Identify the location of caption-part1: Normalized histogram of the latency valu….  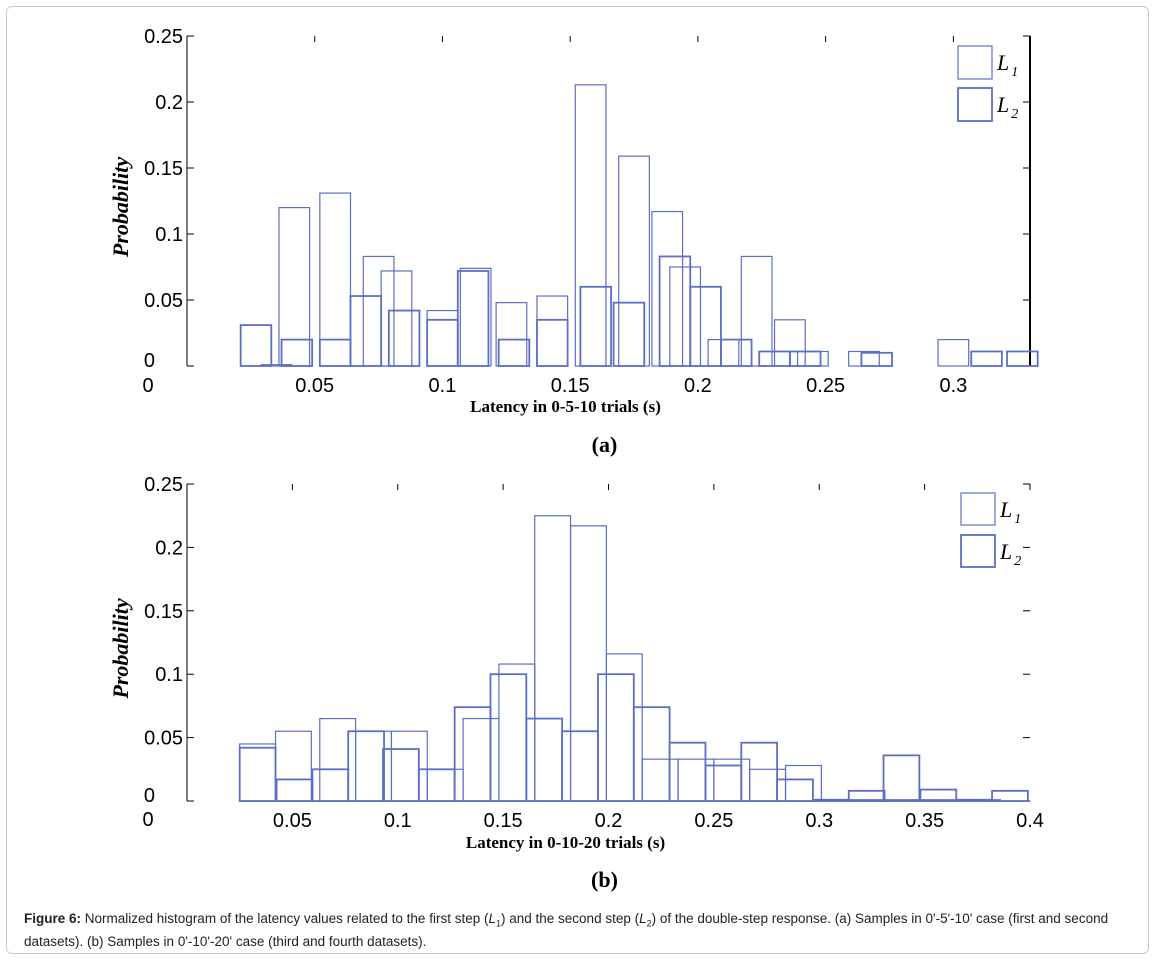
(285, 918).